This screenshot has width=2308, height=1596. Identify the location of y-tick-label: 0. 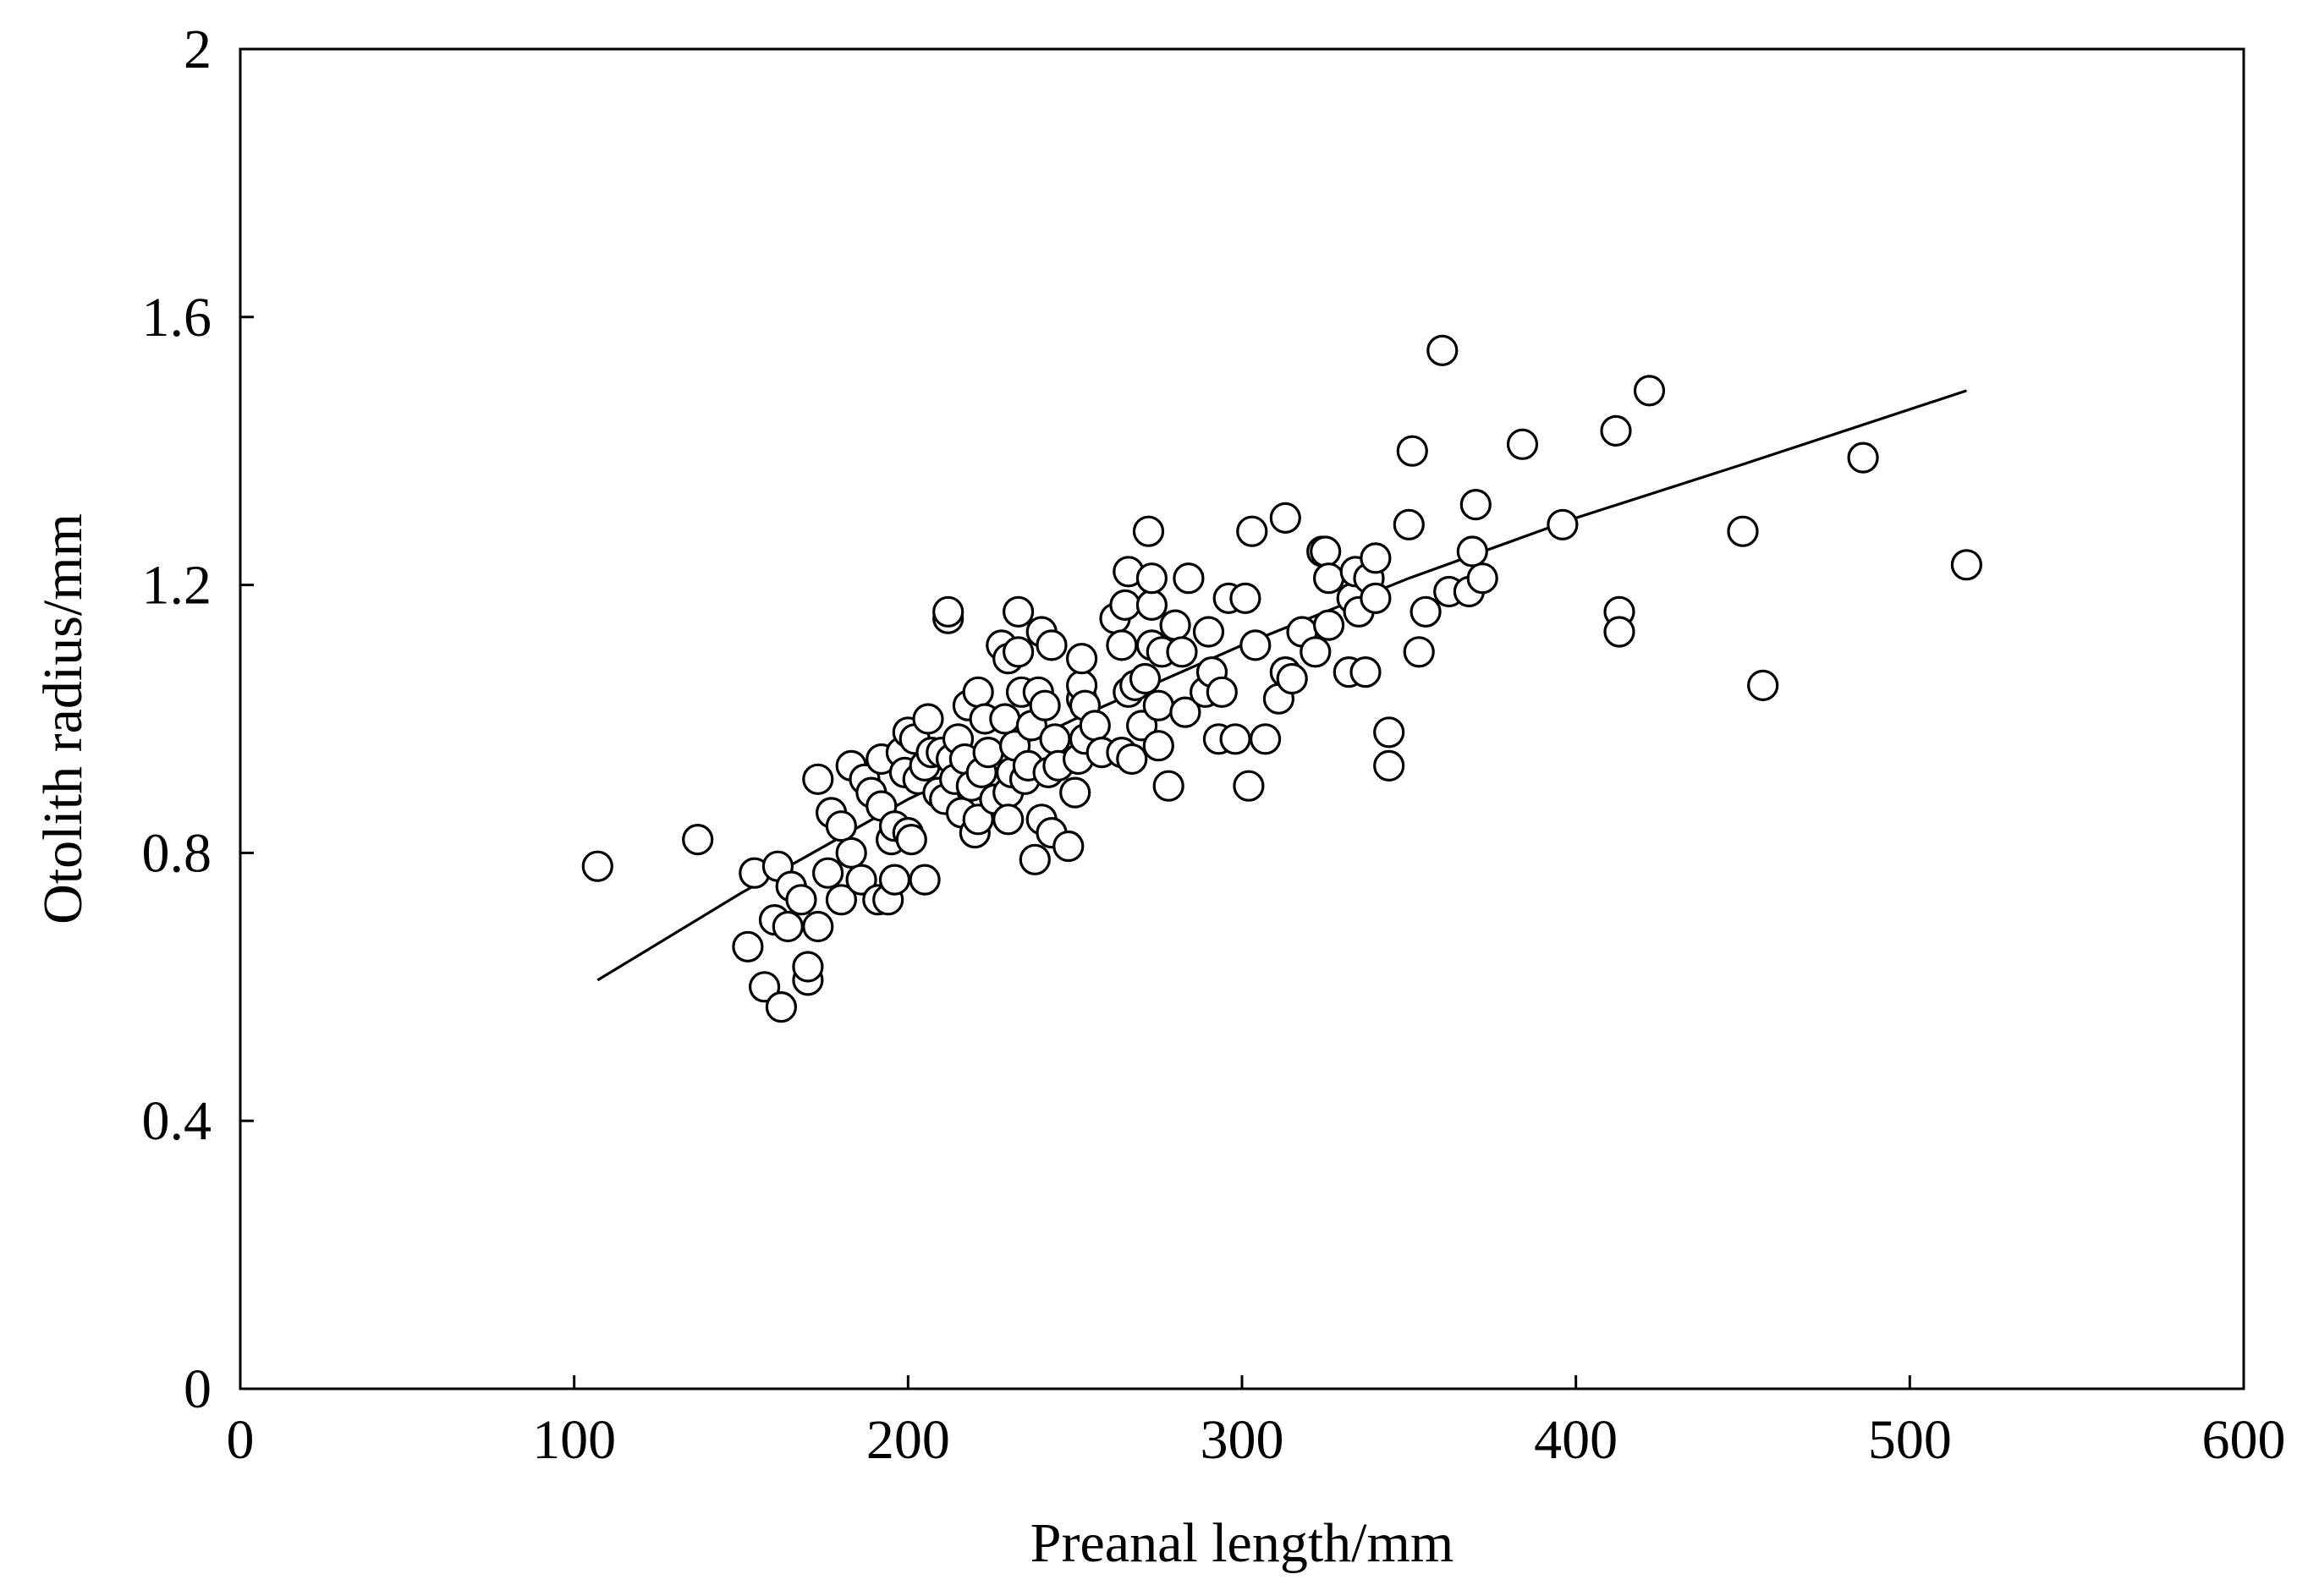
(198, 1389).